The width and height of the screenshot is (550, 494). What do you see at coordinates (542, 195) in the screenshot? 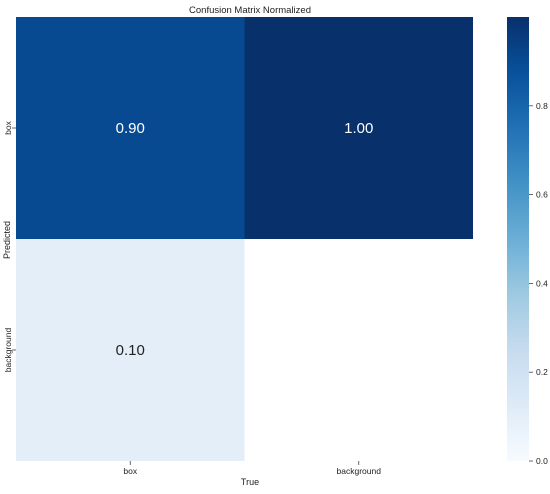
I see `colorbar-tick-label: 0.6` at bounding box center [542, 195].